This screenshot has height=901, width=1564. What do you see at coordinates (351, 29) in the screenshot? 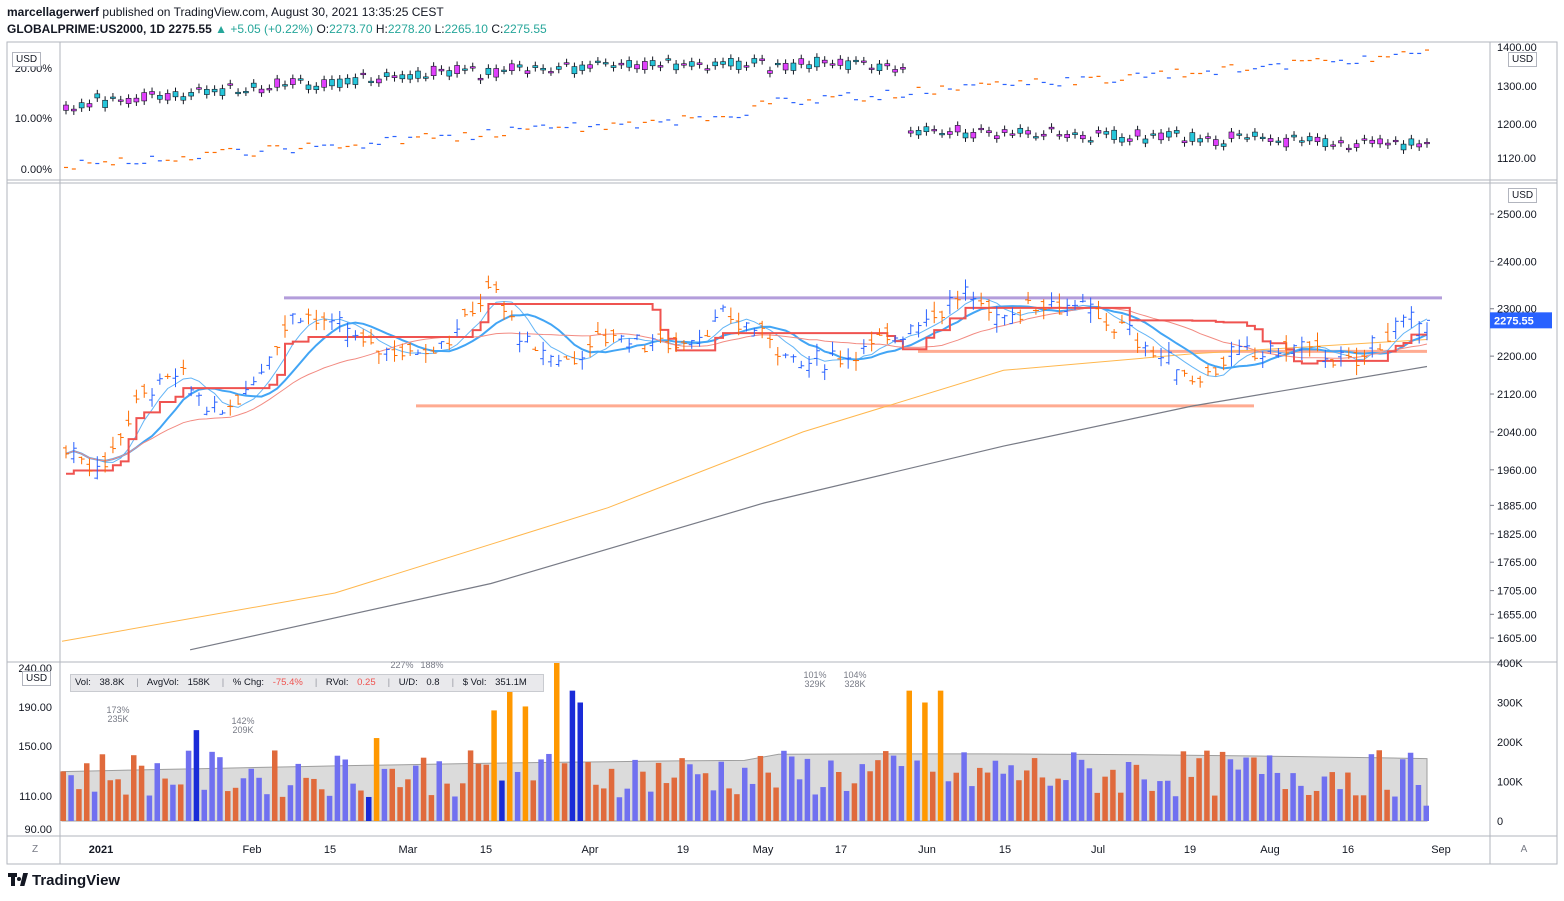
I see `open-value: 2273.70` at bounding box center [351, 29].